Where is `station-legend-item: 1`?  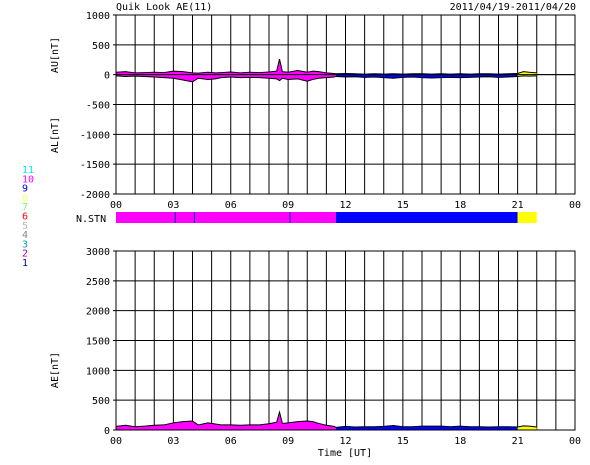 station-legend-item: 1 is located at coordinates (25, 263).